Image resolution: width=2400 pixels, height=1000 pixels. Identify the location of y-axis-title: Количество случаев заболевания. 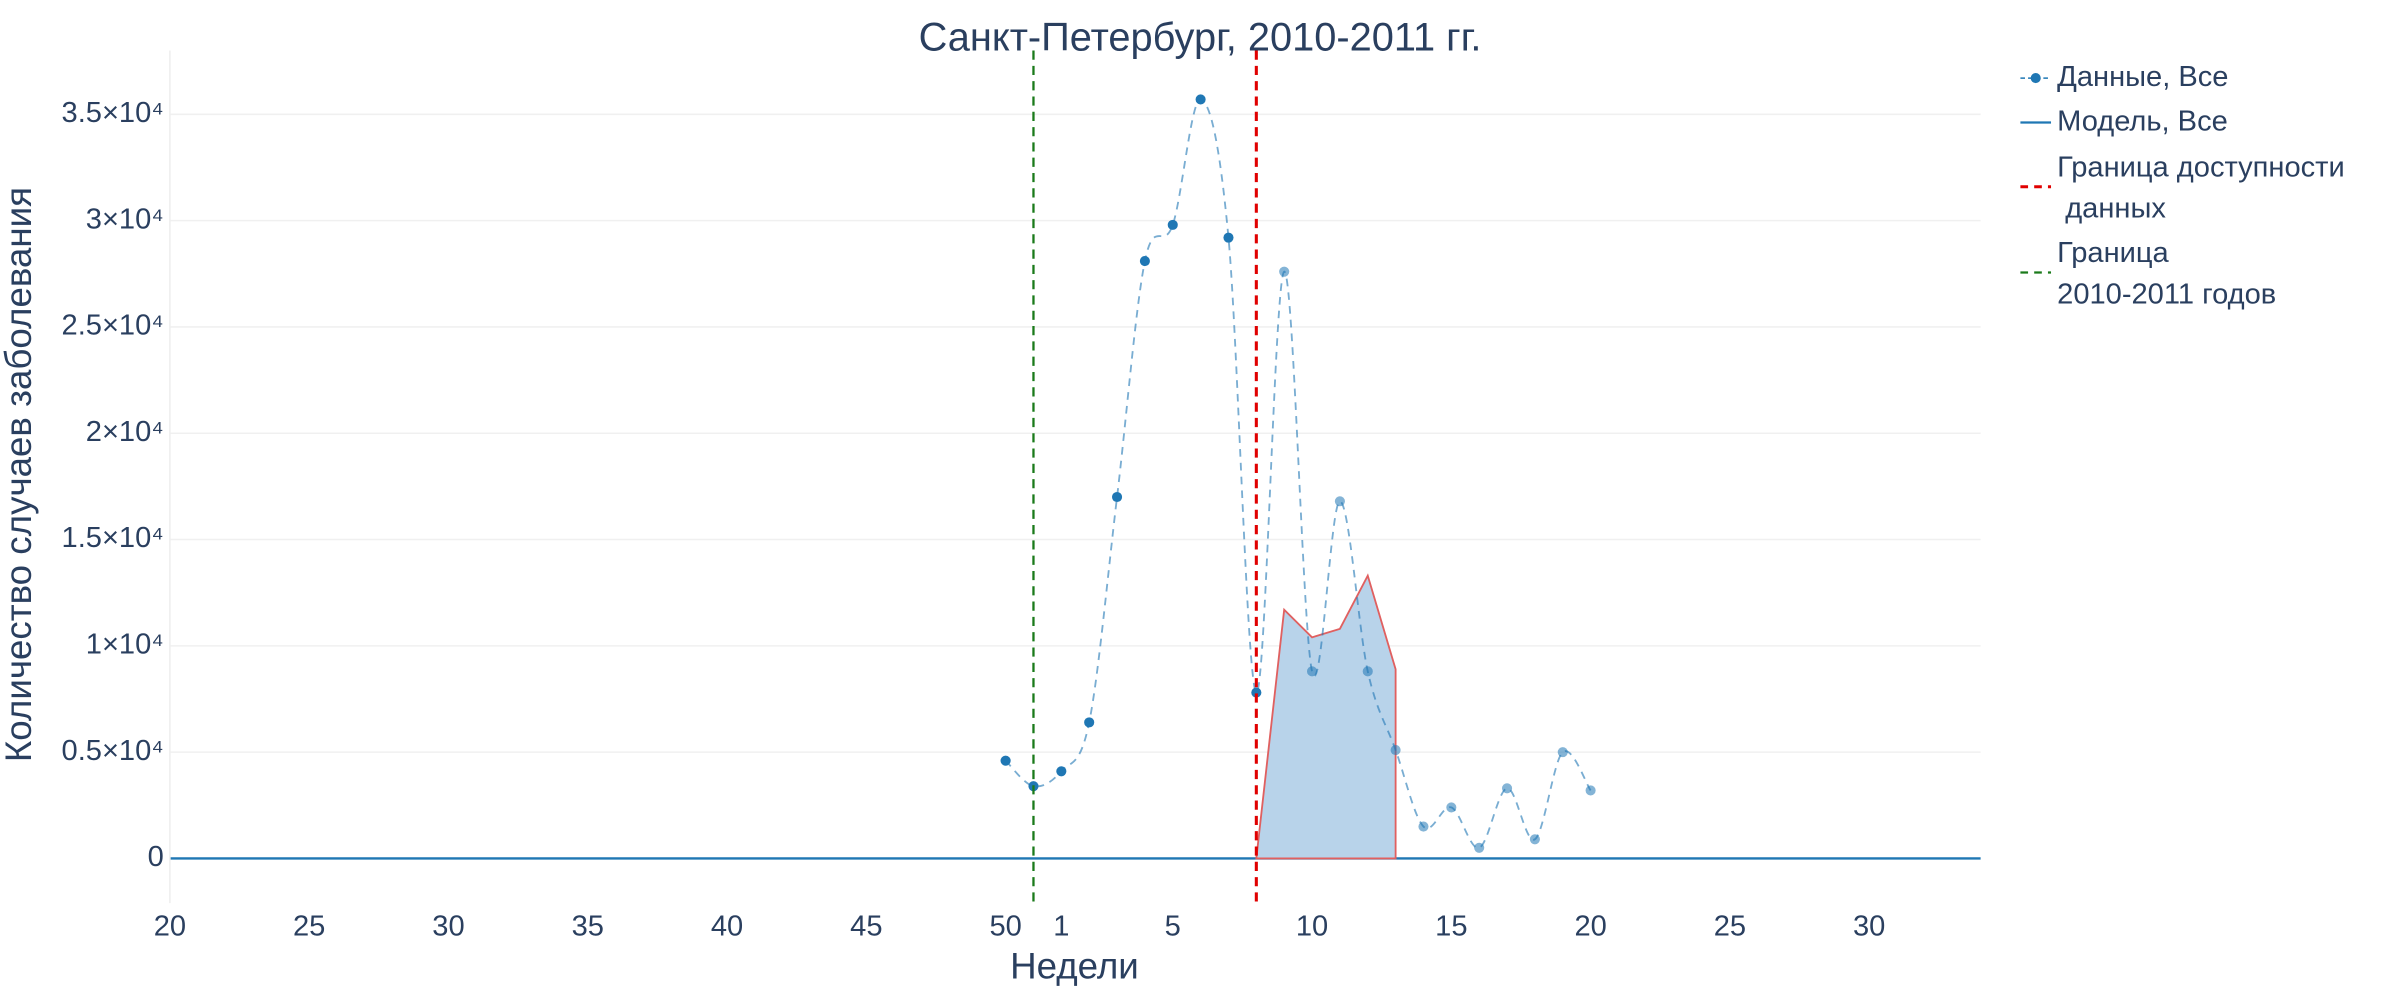
(19, 474).